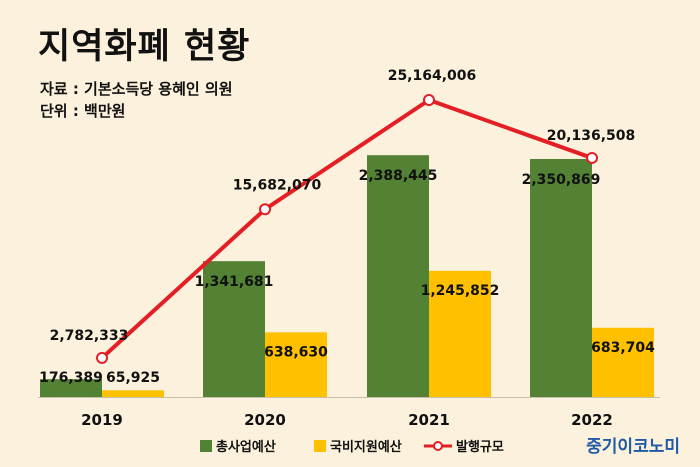  What do you see at coordinates (265, 209) in the screenshot?
I see `point-발행규모-2020` at bounding box center [265, 209].